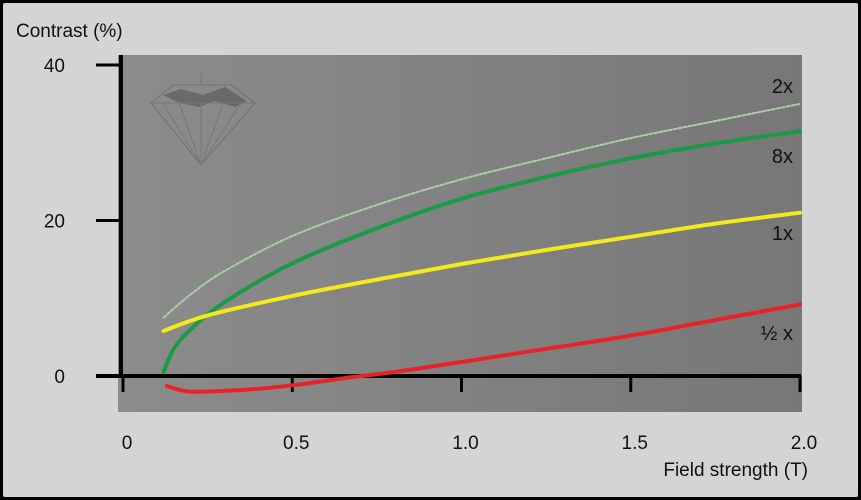 The image size is (861, 500). Describe the element at coordinates (777, 334) in the screenshot. I see `series-label: ½ x` at that location.